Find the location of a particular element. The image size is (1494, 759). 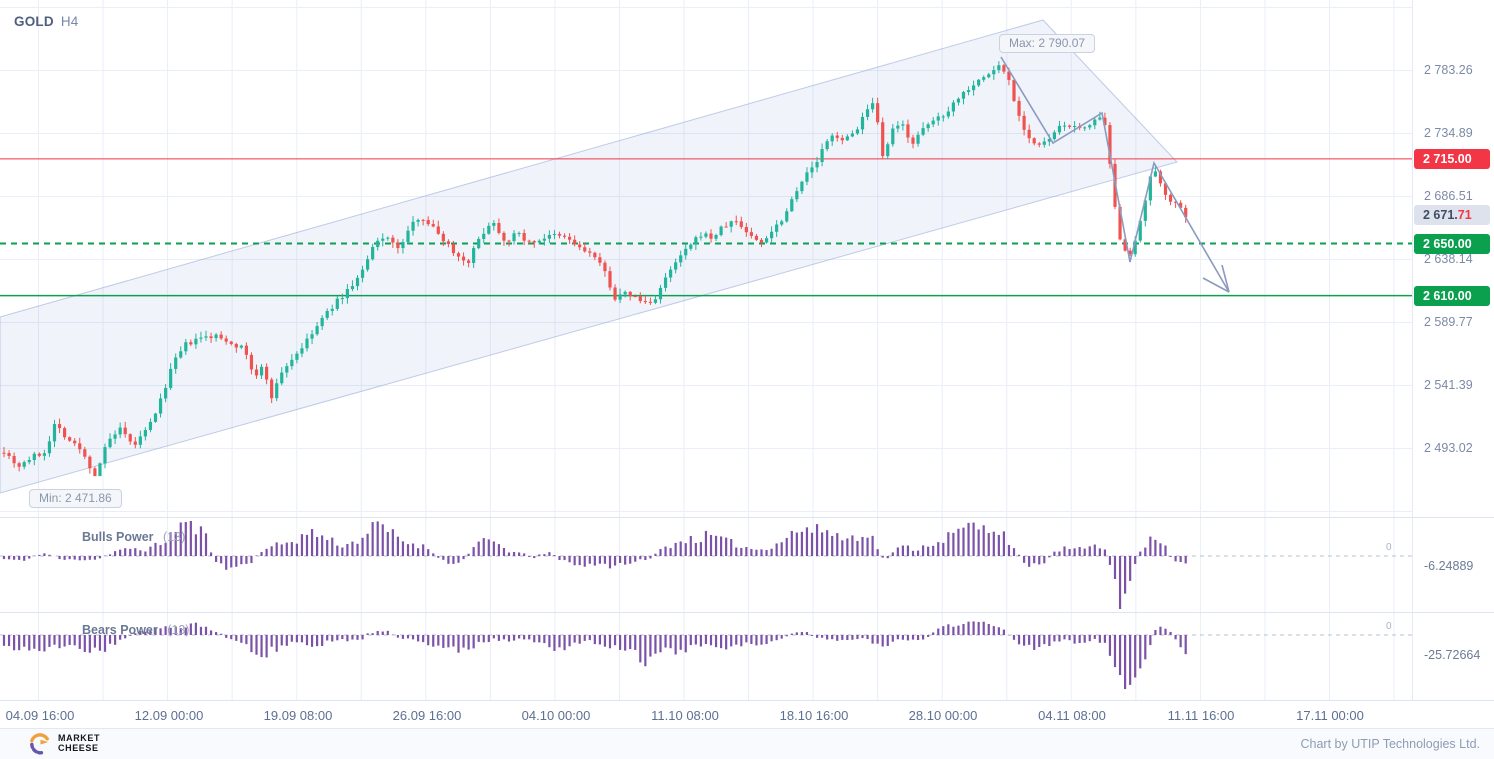

brand-line2: CHEESE is located at coordinates (78, 748).